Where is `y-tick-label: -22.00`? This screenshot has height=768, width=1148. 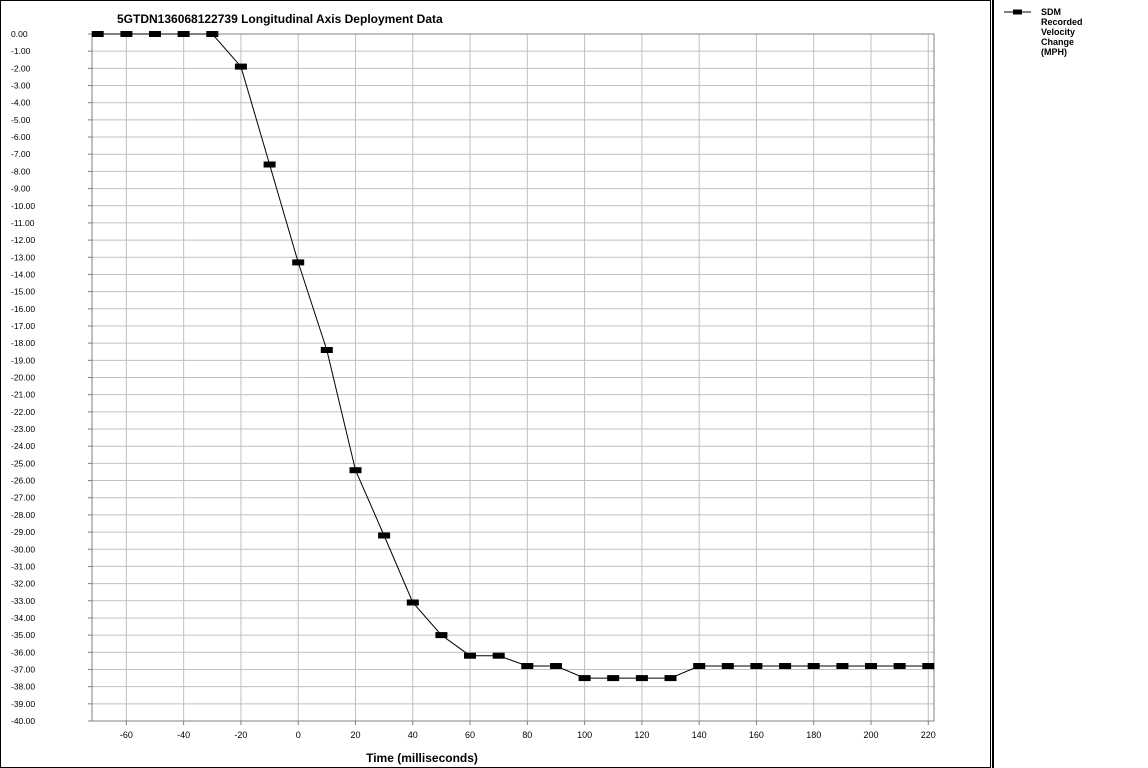 y-tick-label: -22.00 is located at coordinates (23, 412).